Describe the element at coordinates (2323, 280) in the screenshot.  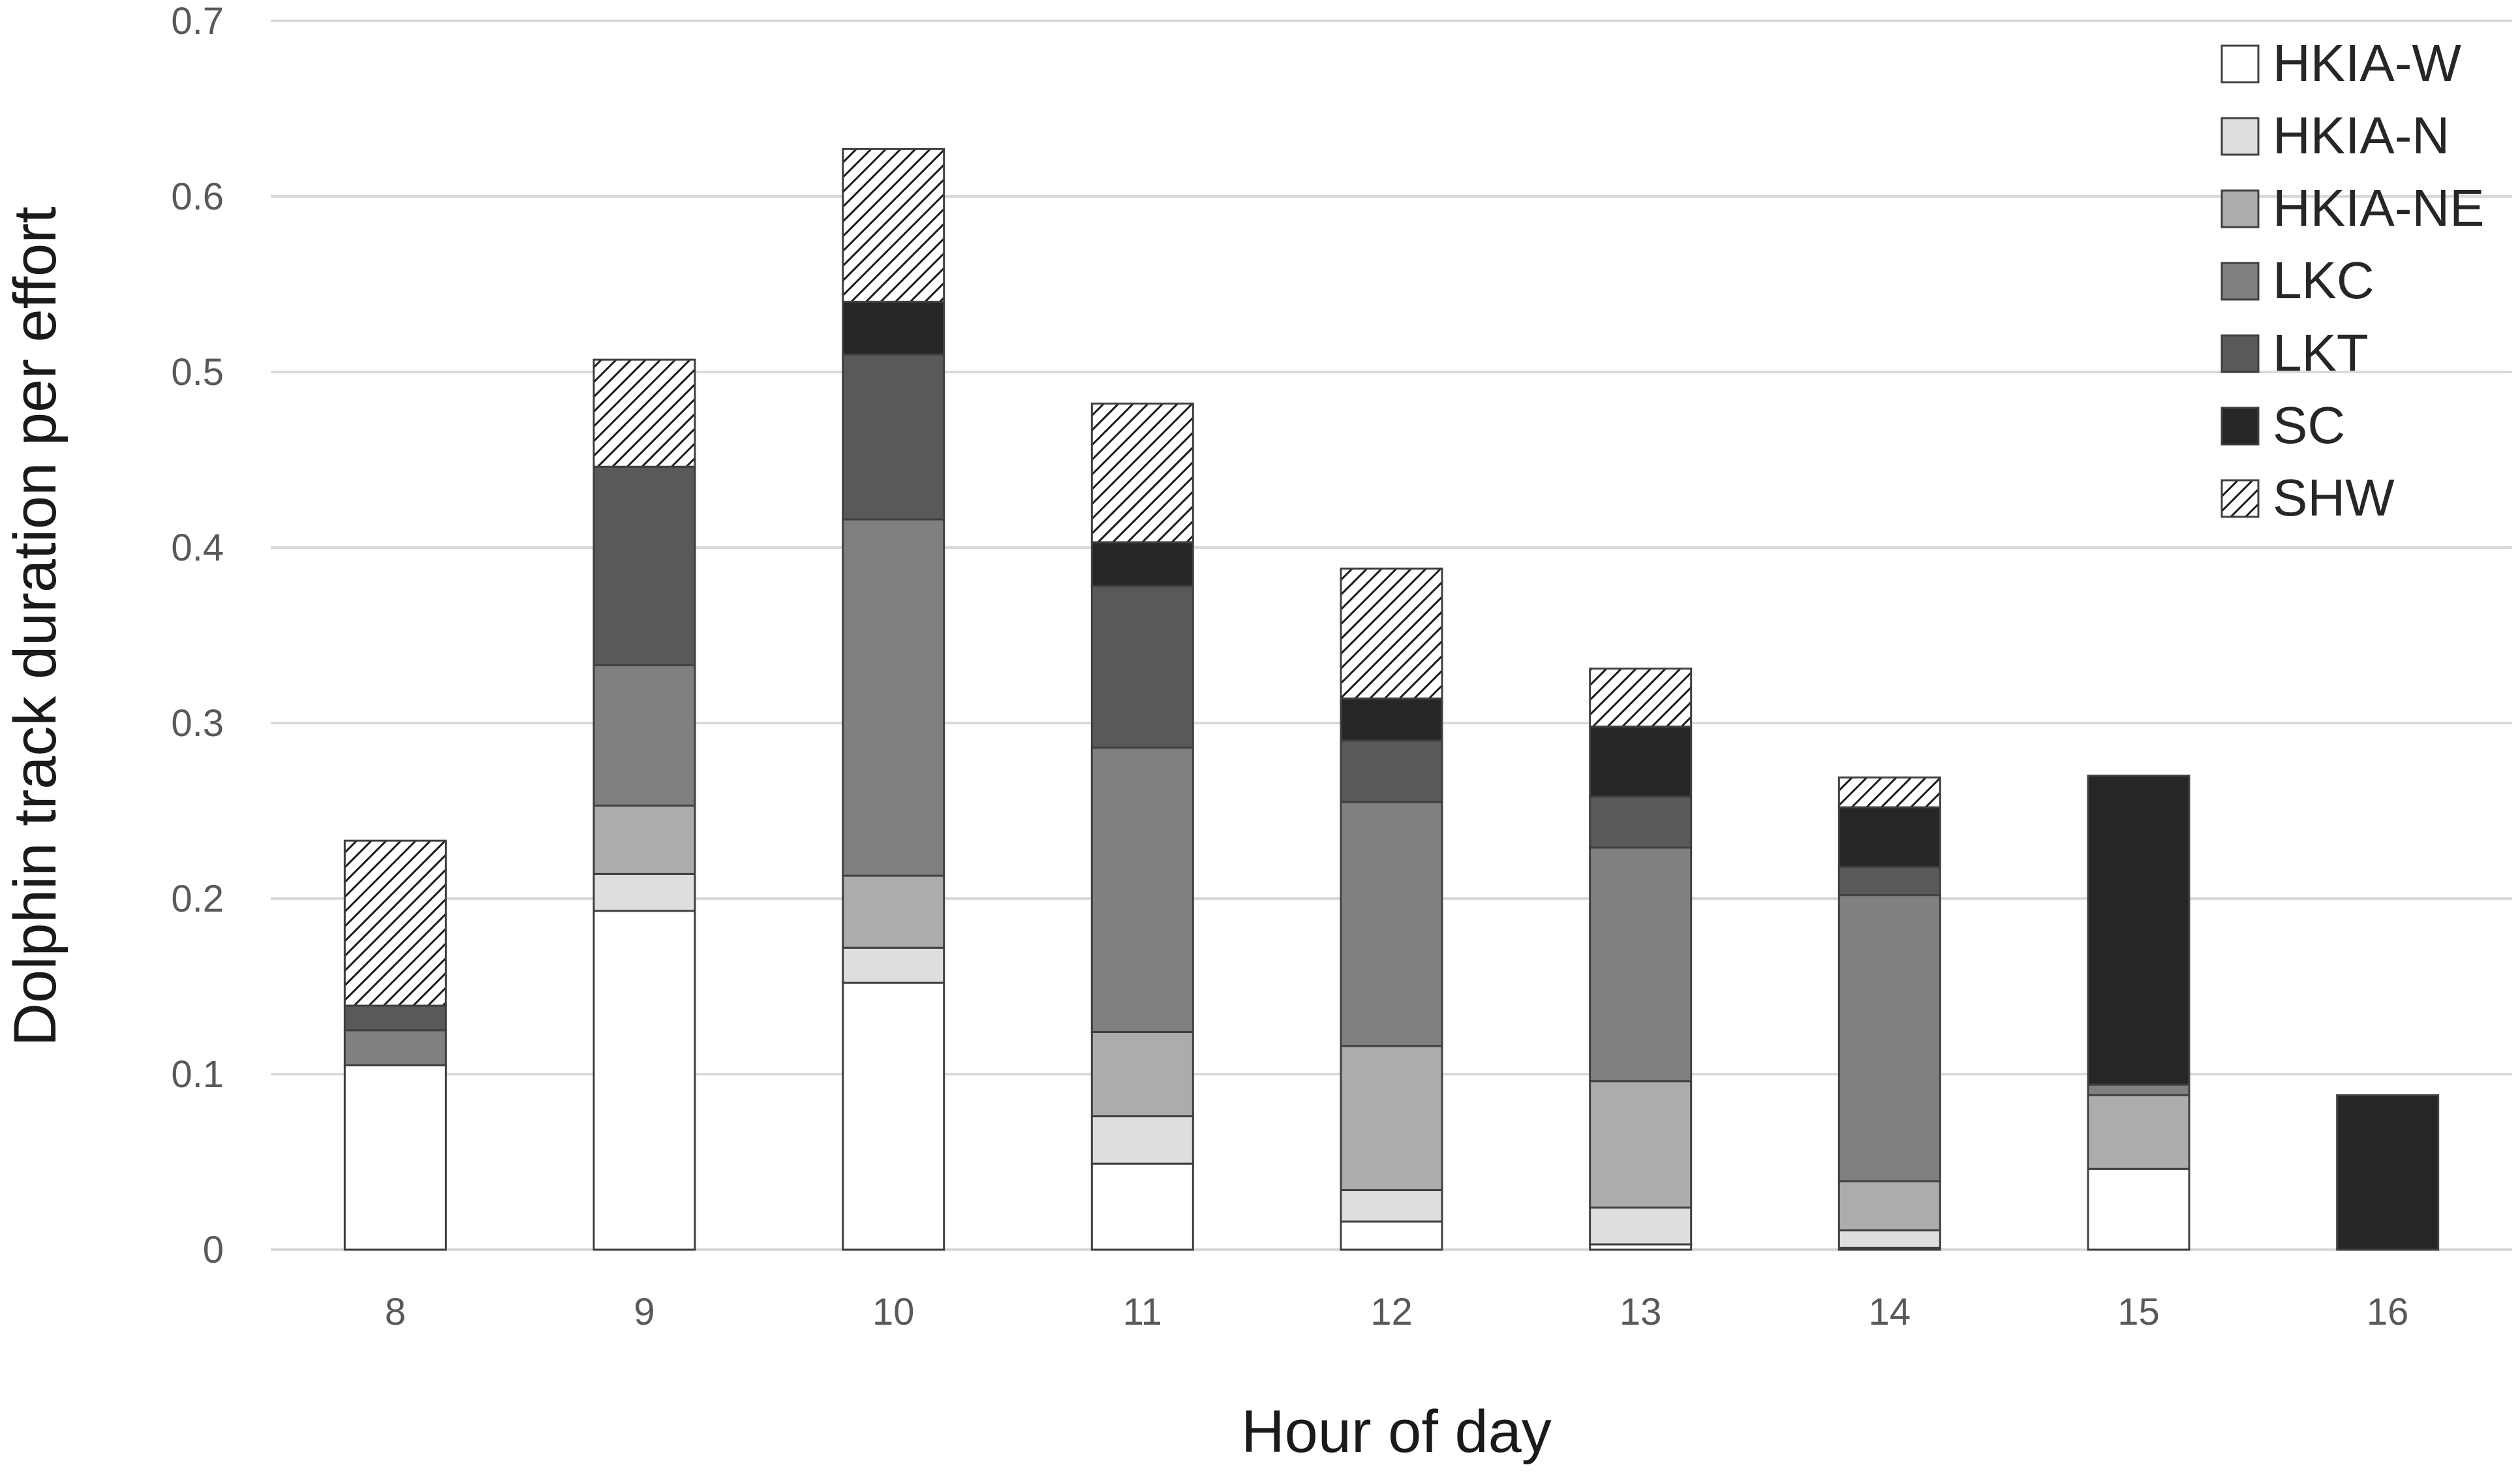
I see `legend-label: LKC` at that location.